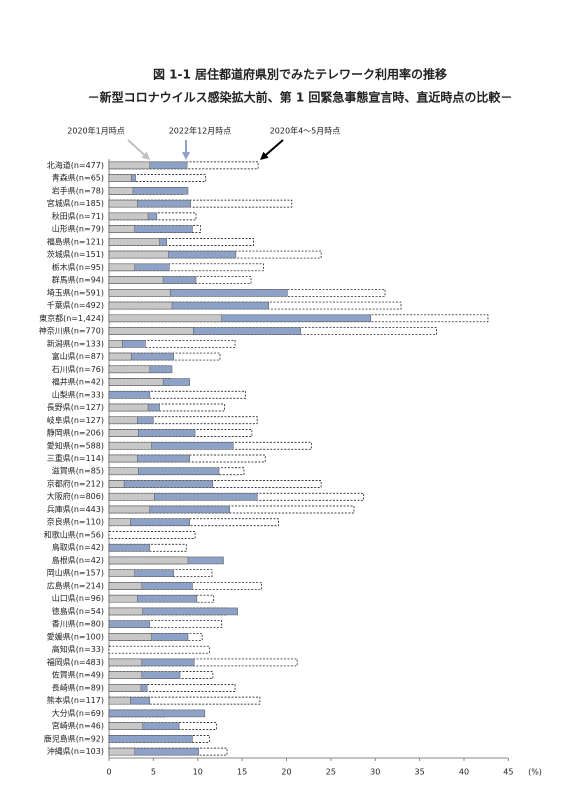 This screenshot has width=570, height=788. Describe the element at coordinates (78, 356) in the screenshot. I see `y-tick-label: 富山県(n=87)` at that location.